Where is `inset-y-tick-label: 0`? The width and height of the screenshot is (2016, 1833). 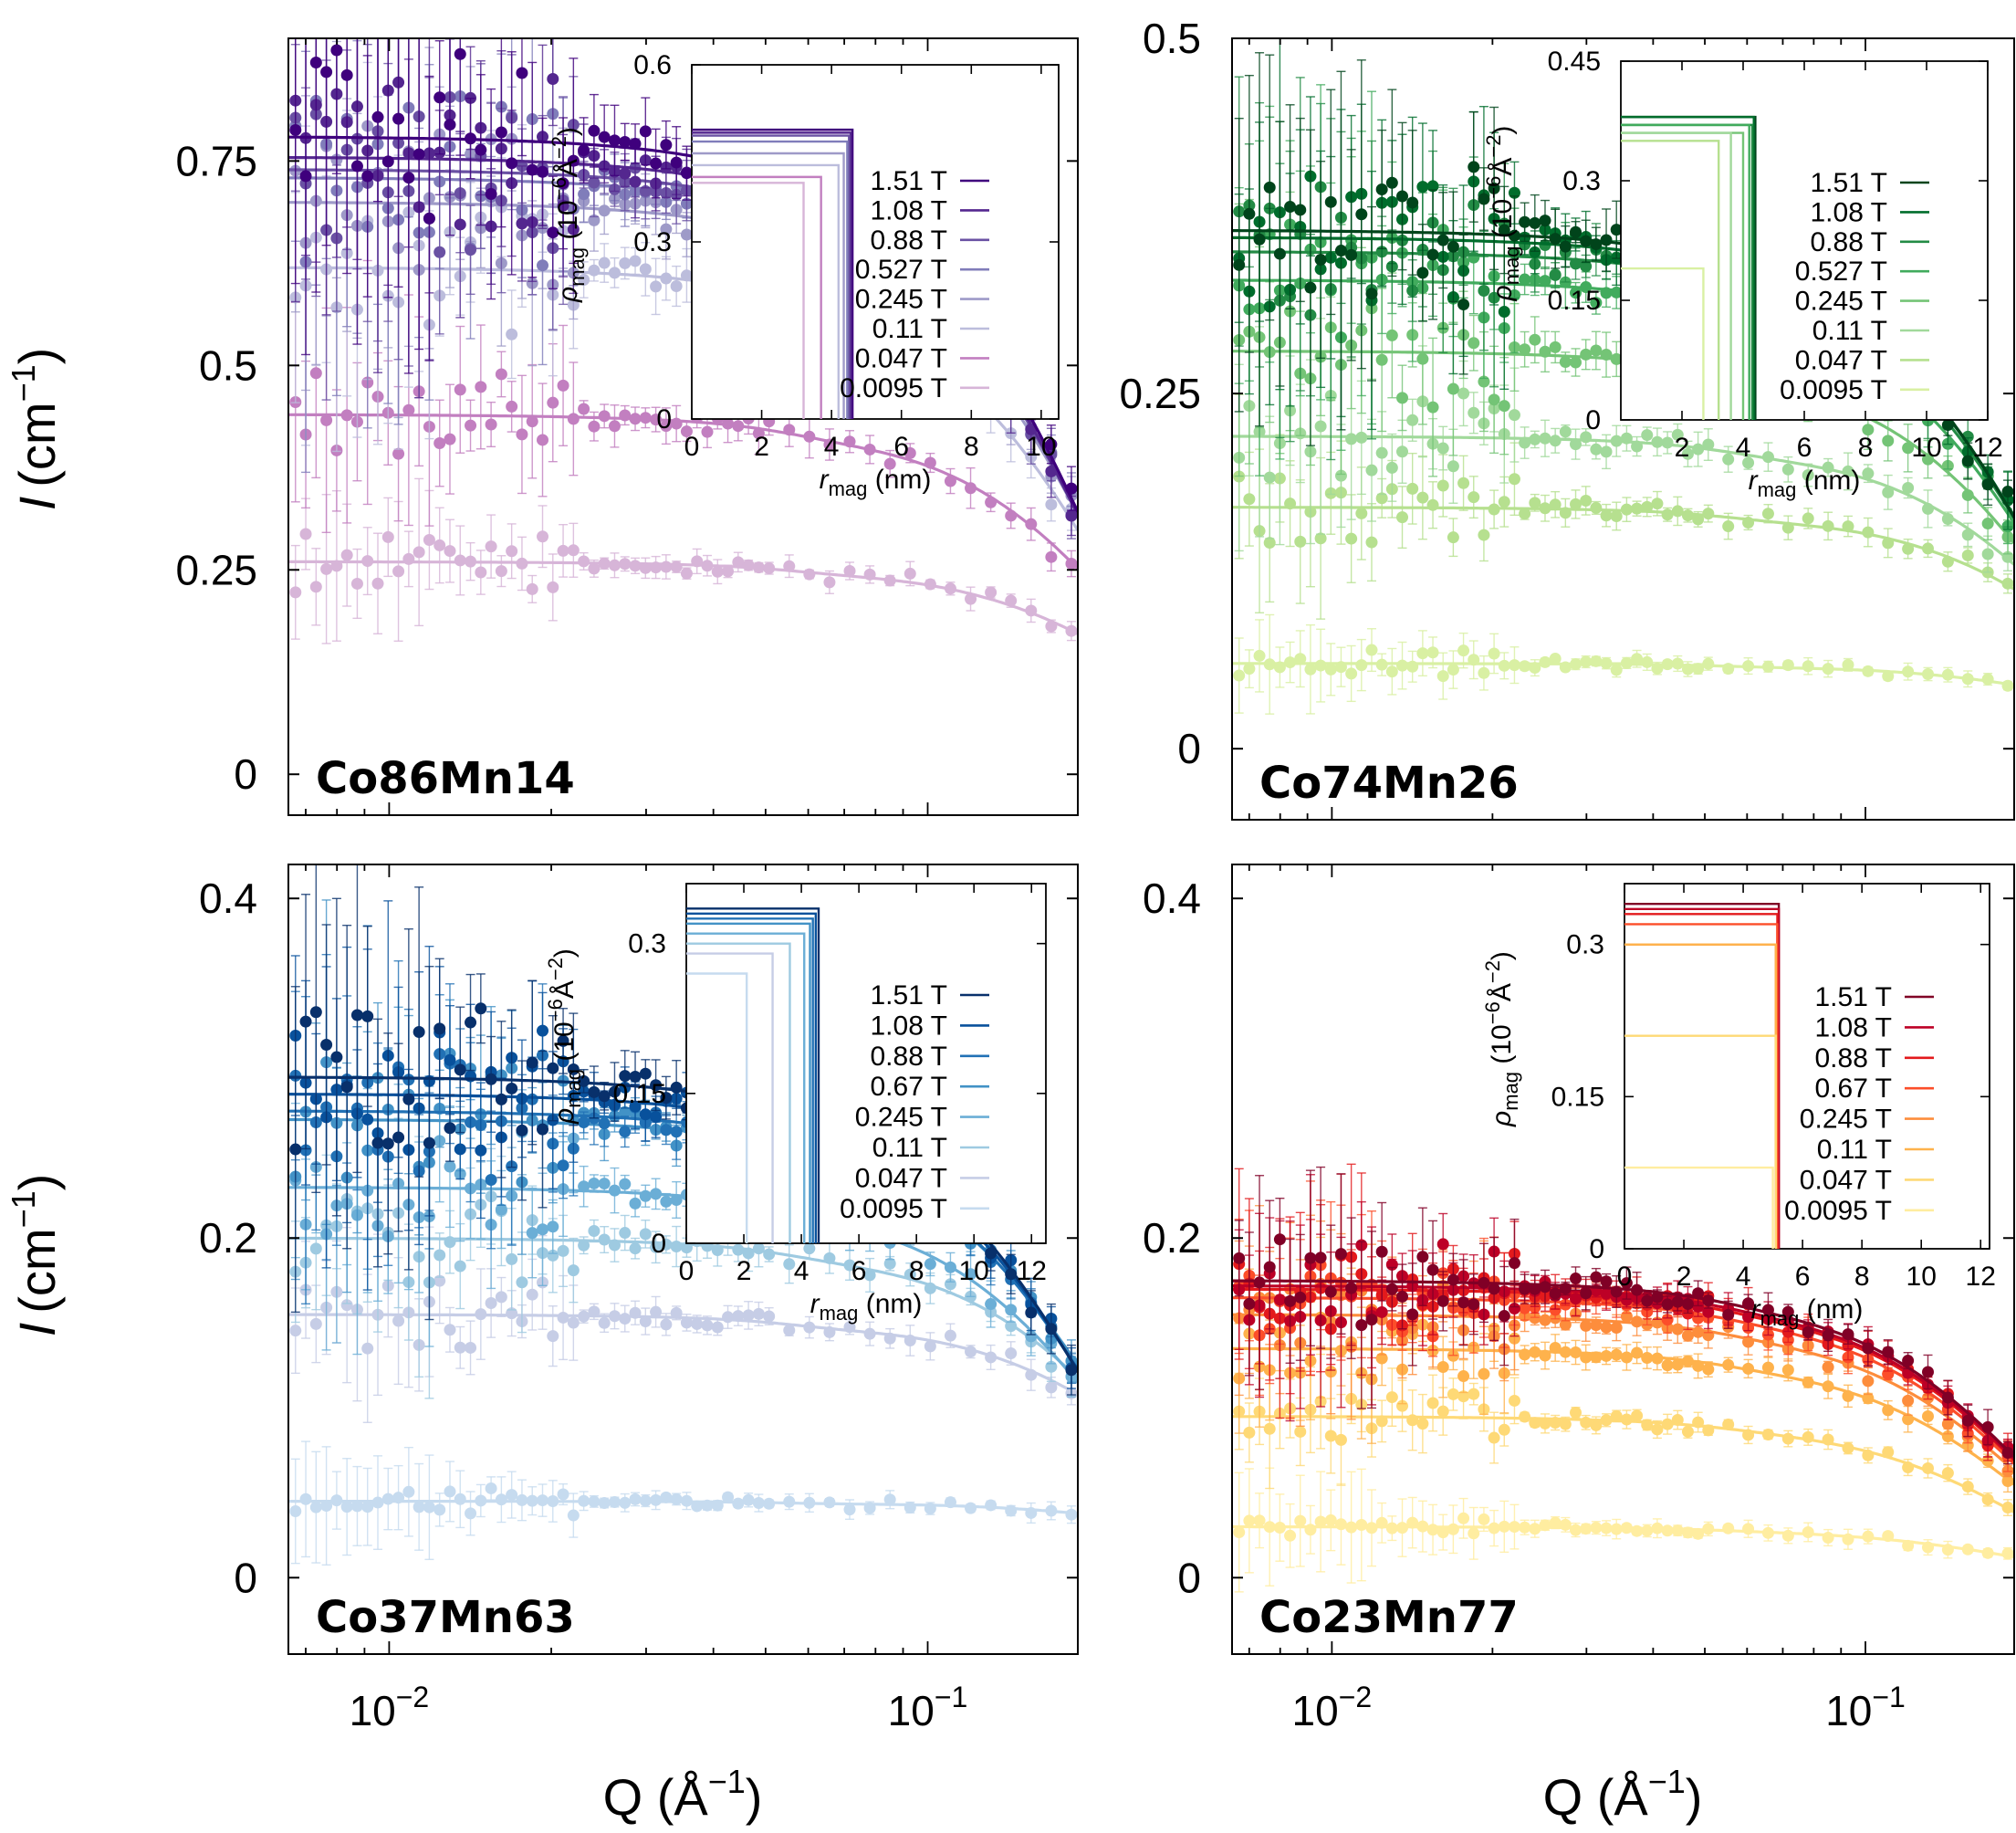 inset-y-tick-label: 0 is located at coordinates (664, 419).